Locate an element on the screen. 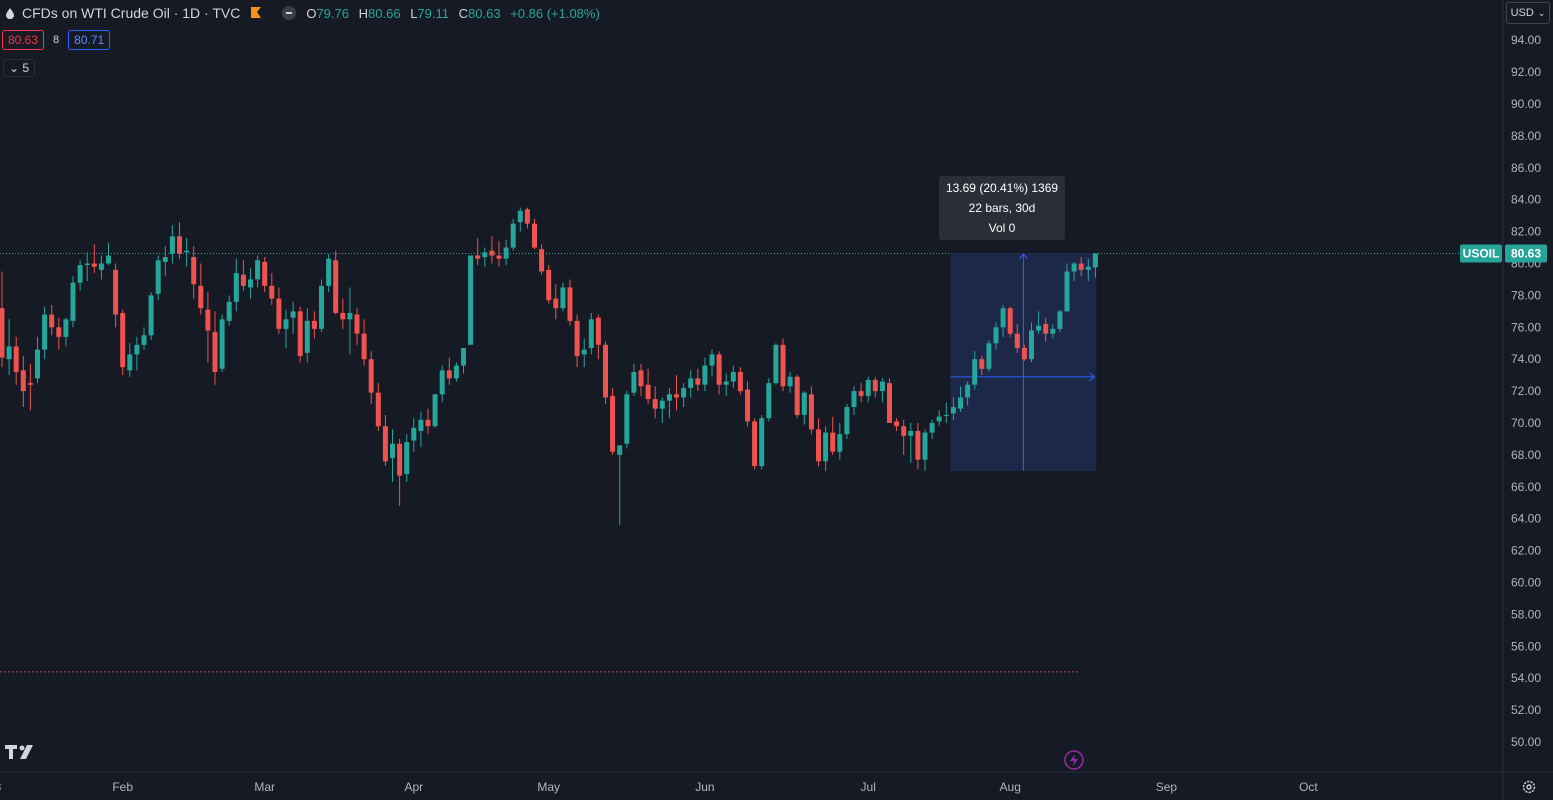 The height and width of the screenshot is (800, 1553). currency-select: USD ⌄ is located at coordinates (1528, 13).